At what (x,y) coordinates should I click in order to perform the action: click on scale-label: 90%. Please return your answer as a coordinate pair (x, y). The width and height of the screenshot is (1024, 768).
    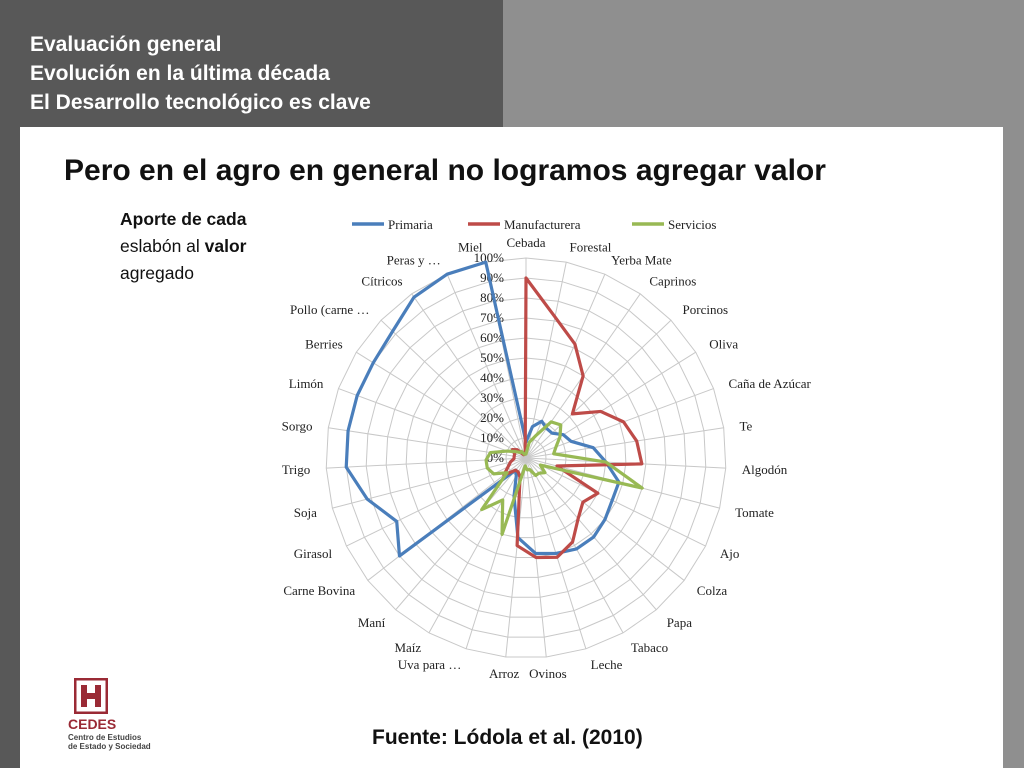
    Looking at the image, I should click on (492, 277).